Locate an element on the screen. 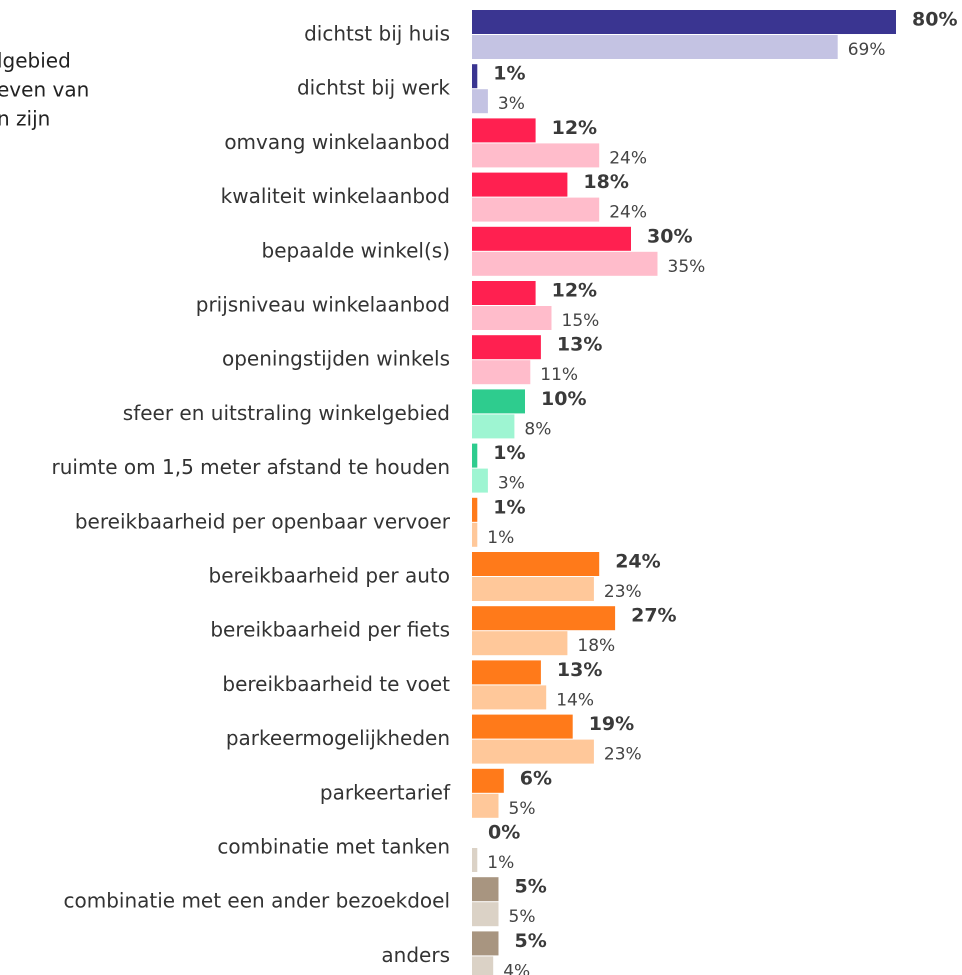 This screenshot has width=962, height=975. category-label: bepaalde winkel(s) is located at coordinates (356, 250).